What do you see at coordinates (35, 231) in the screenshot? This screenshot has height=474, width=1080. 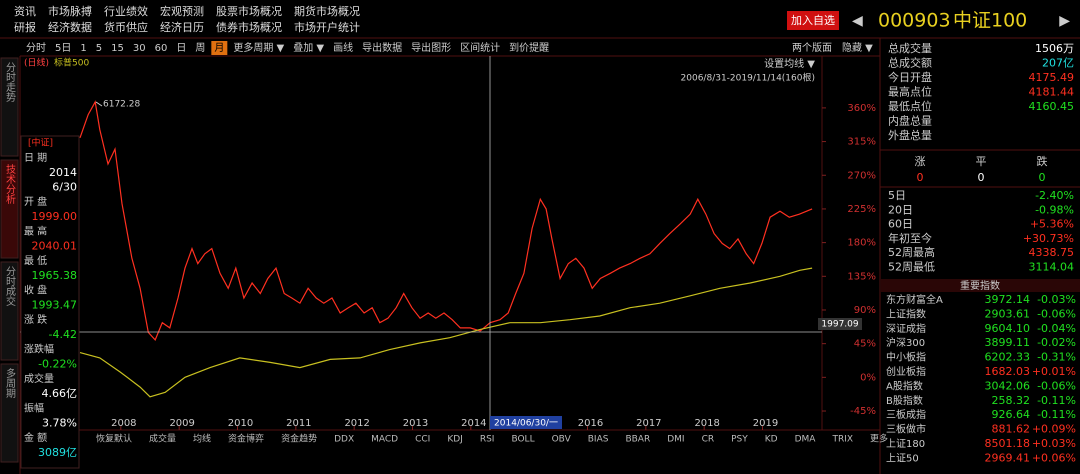 I see `info-label: 最 高` at bounding box center [35, 231].